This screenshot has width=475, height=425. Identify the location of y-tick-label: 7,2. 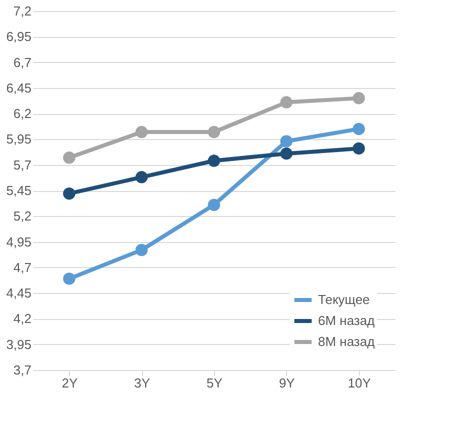
(22, 11).